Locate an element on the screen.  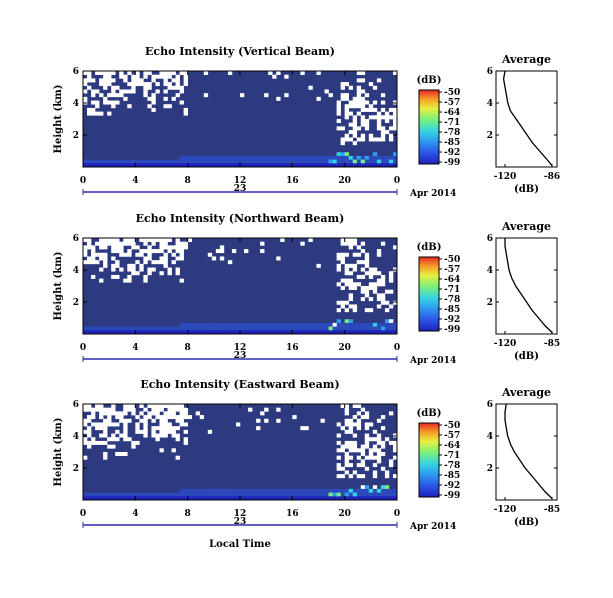
date-number: 23 is located at coordinates (240, 522).